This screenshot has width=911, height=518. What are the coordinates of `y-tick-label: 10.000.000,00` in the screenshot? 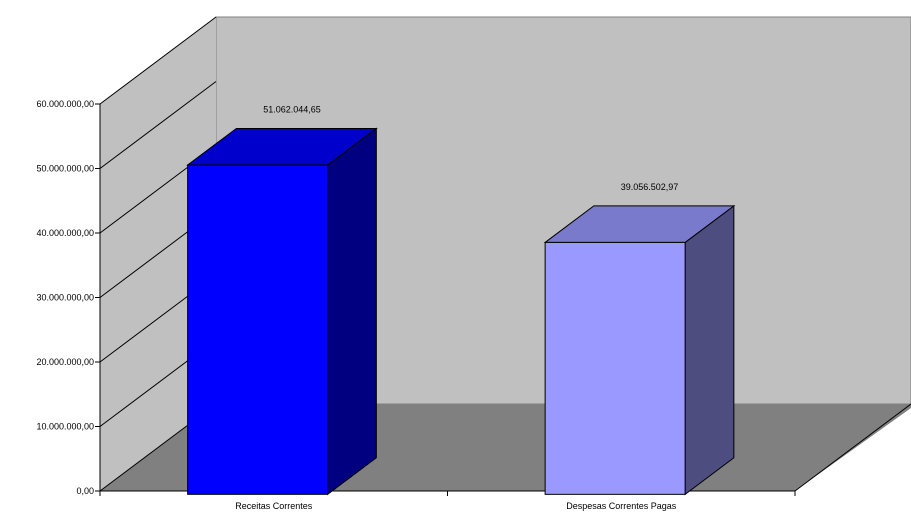 It's located at (65, 427).